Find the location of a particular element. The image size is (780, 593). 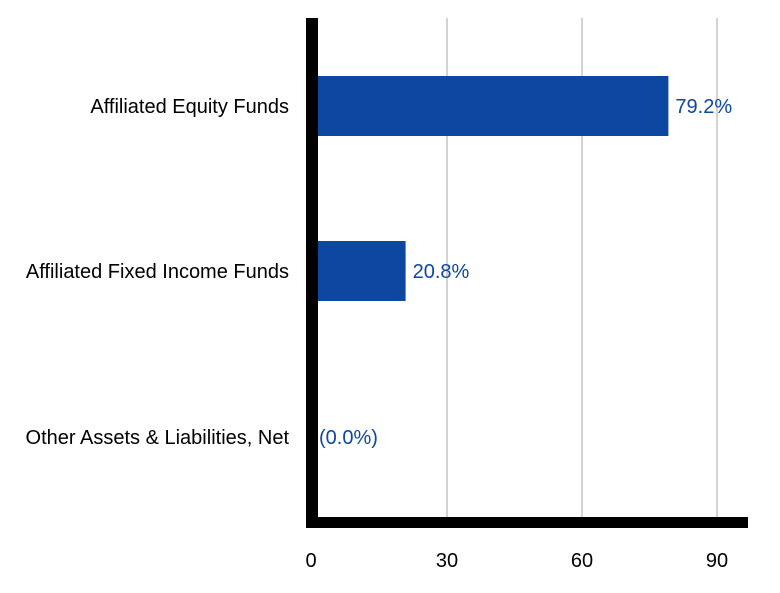

x-tick-label-90: 90 is located at coordinates (717, 561).